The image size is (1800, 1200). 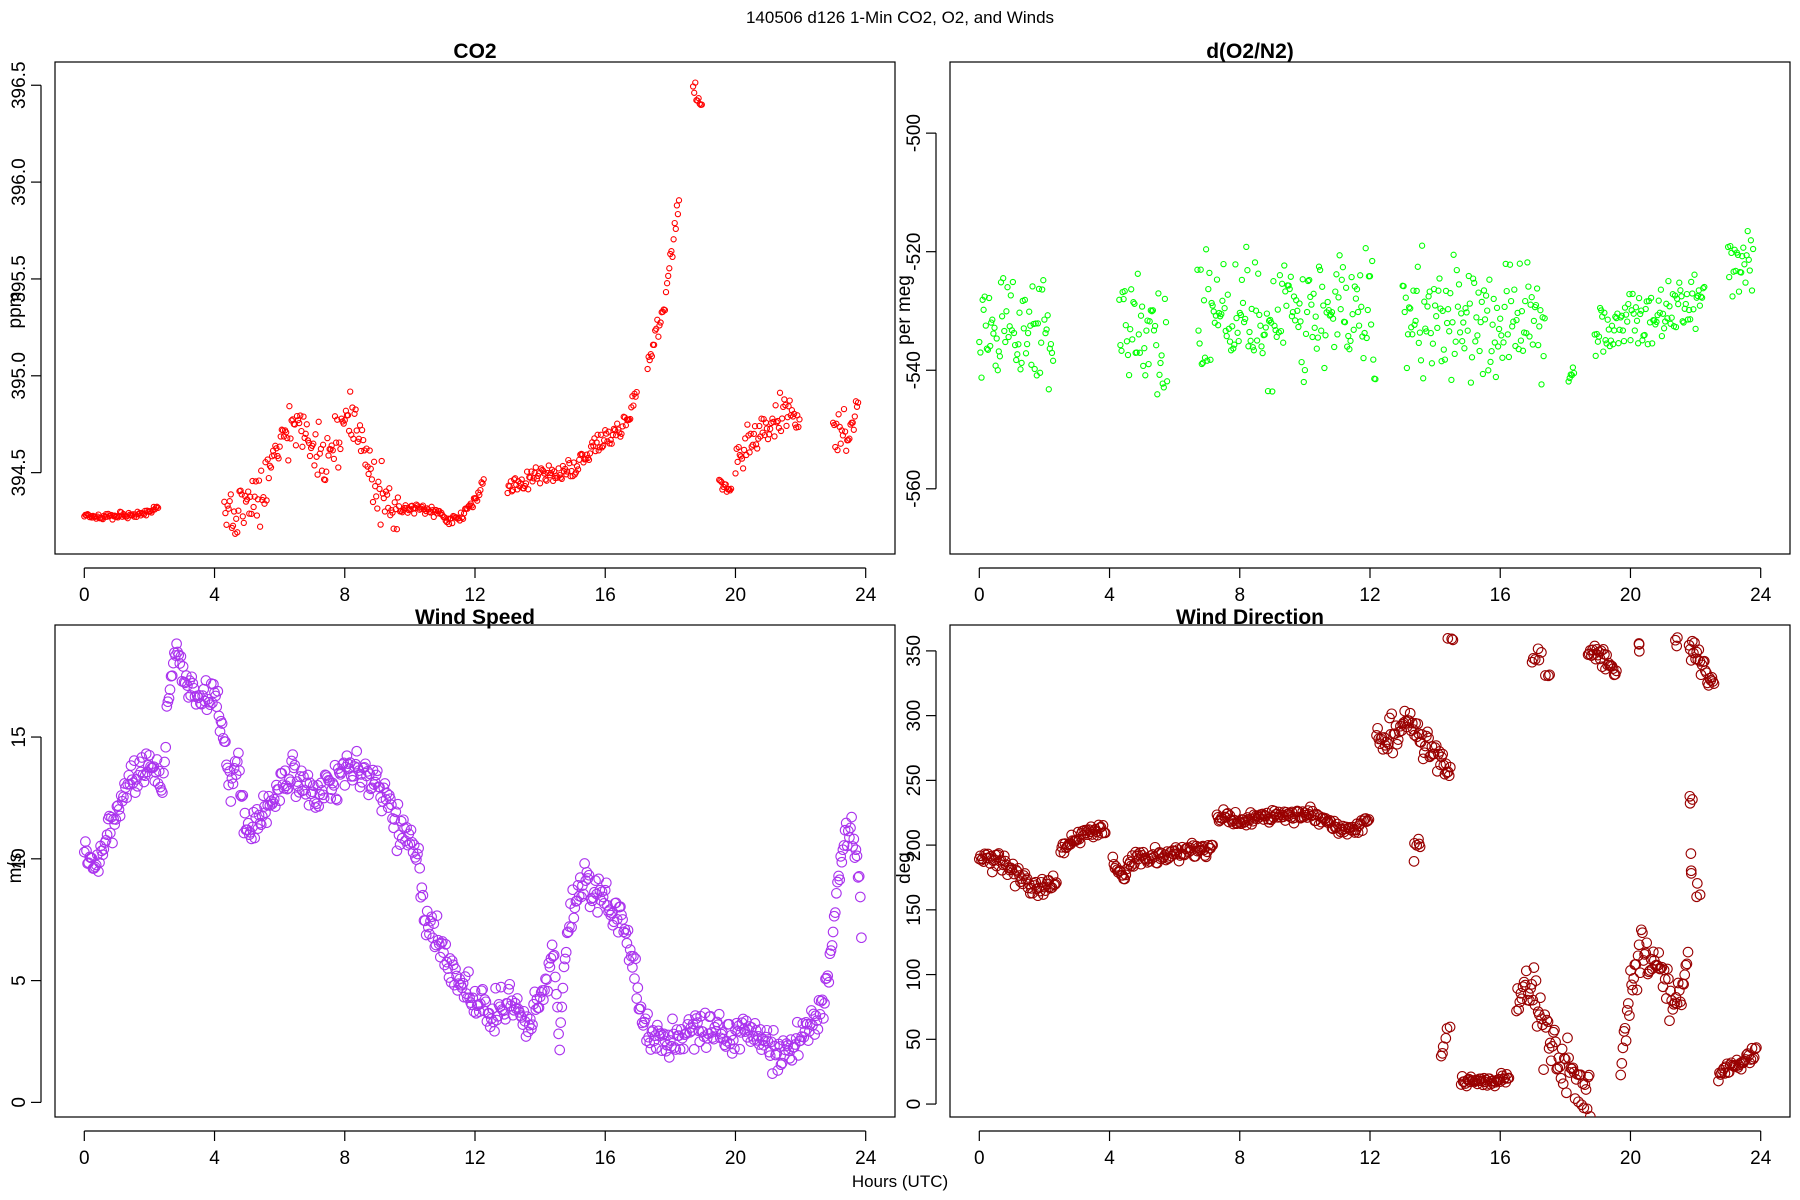 I want to click on y-tick-label: -560, so click(x=914, y=489).